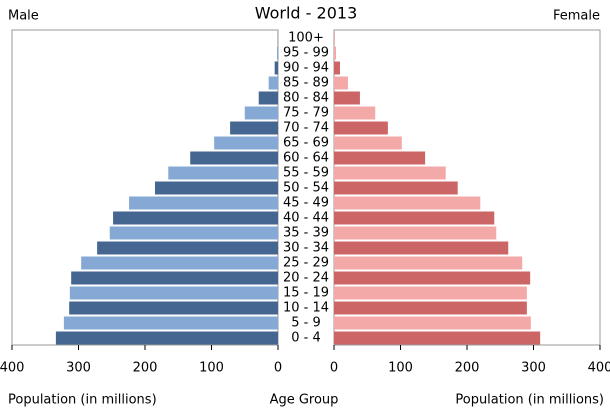  I want to click on chart-title: World - 2013, so click(306, 13).